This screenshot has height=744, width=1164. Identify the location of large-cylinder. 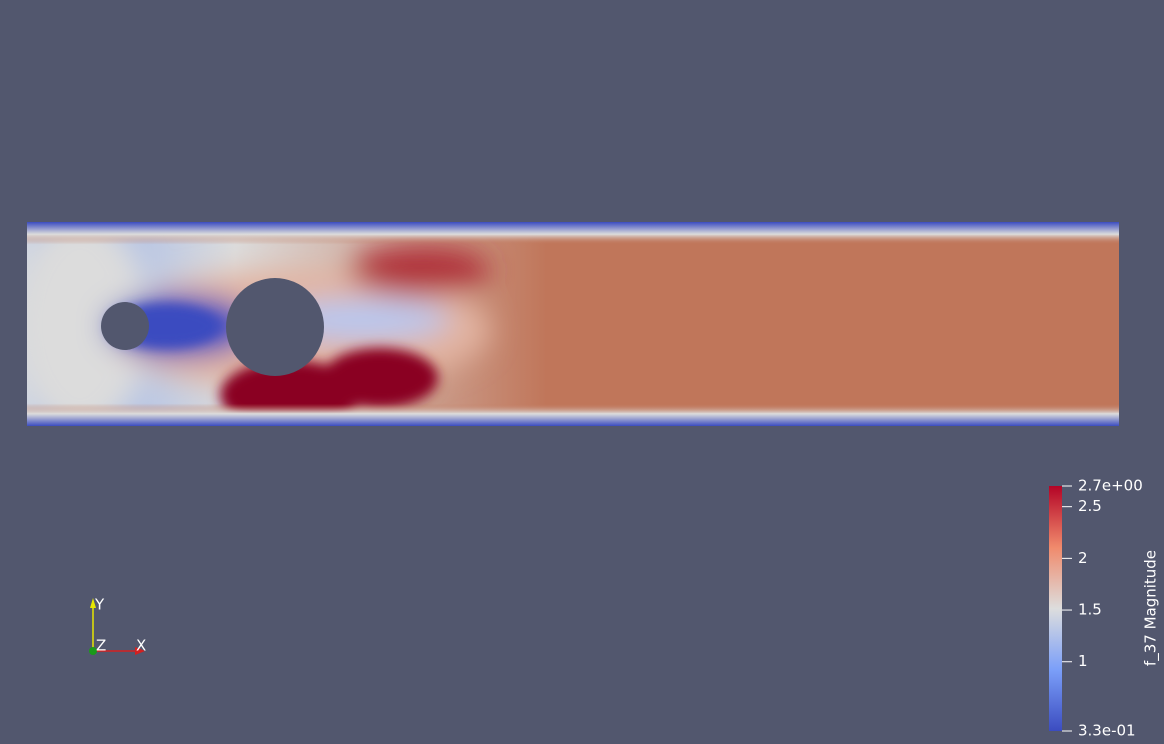
(275, 327).